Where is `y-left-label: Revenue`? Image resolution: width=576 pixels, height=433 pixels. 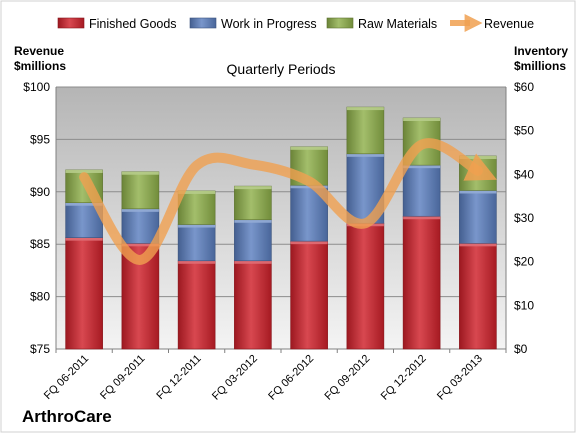 y-left-label: Revenue is located at coordinates (39, 51).